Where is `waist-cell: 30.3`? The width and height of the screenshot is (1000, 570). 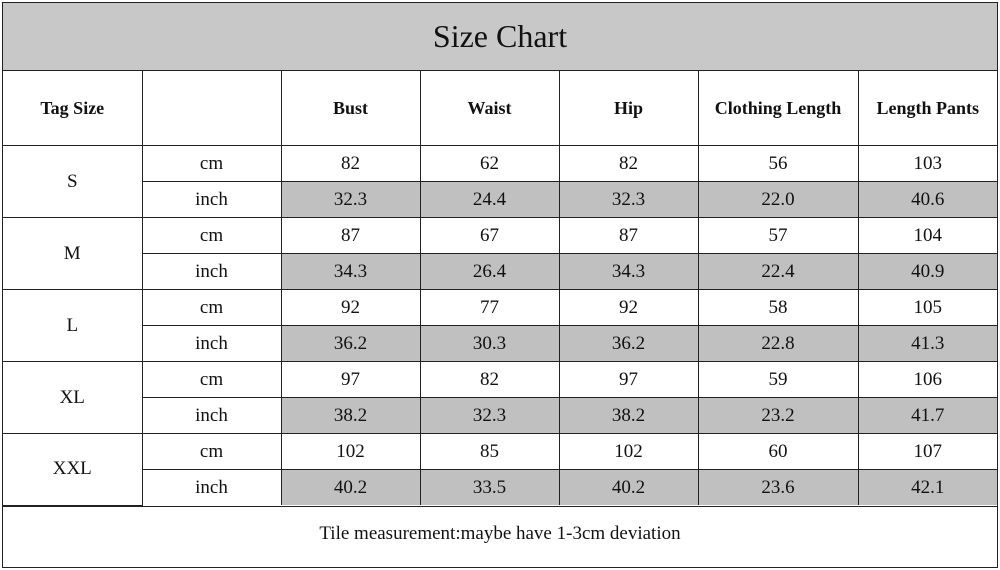 waist-cell: 30.3 is located at coordinates (489, 343).